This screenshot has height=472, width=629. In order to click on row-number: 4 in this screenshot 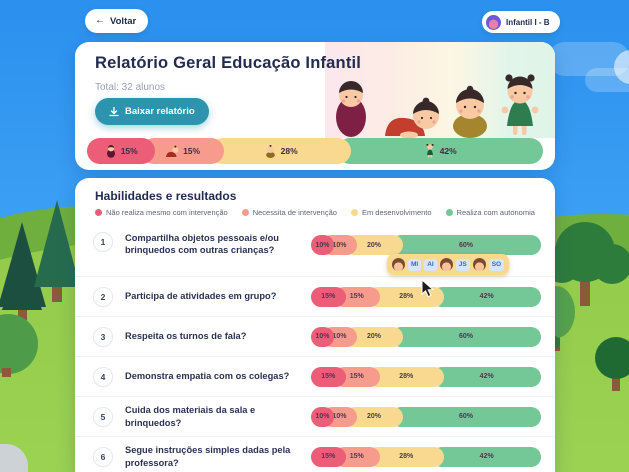, I will do `click(103, 376)`.